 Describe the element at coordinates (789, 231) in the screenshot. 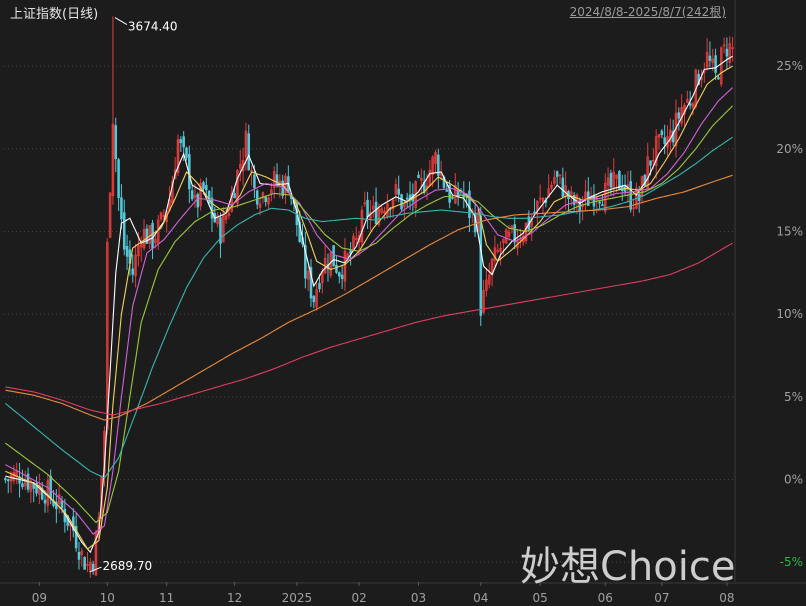

I see `y-tick-label: 15%` at that location.